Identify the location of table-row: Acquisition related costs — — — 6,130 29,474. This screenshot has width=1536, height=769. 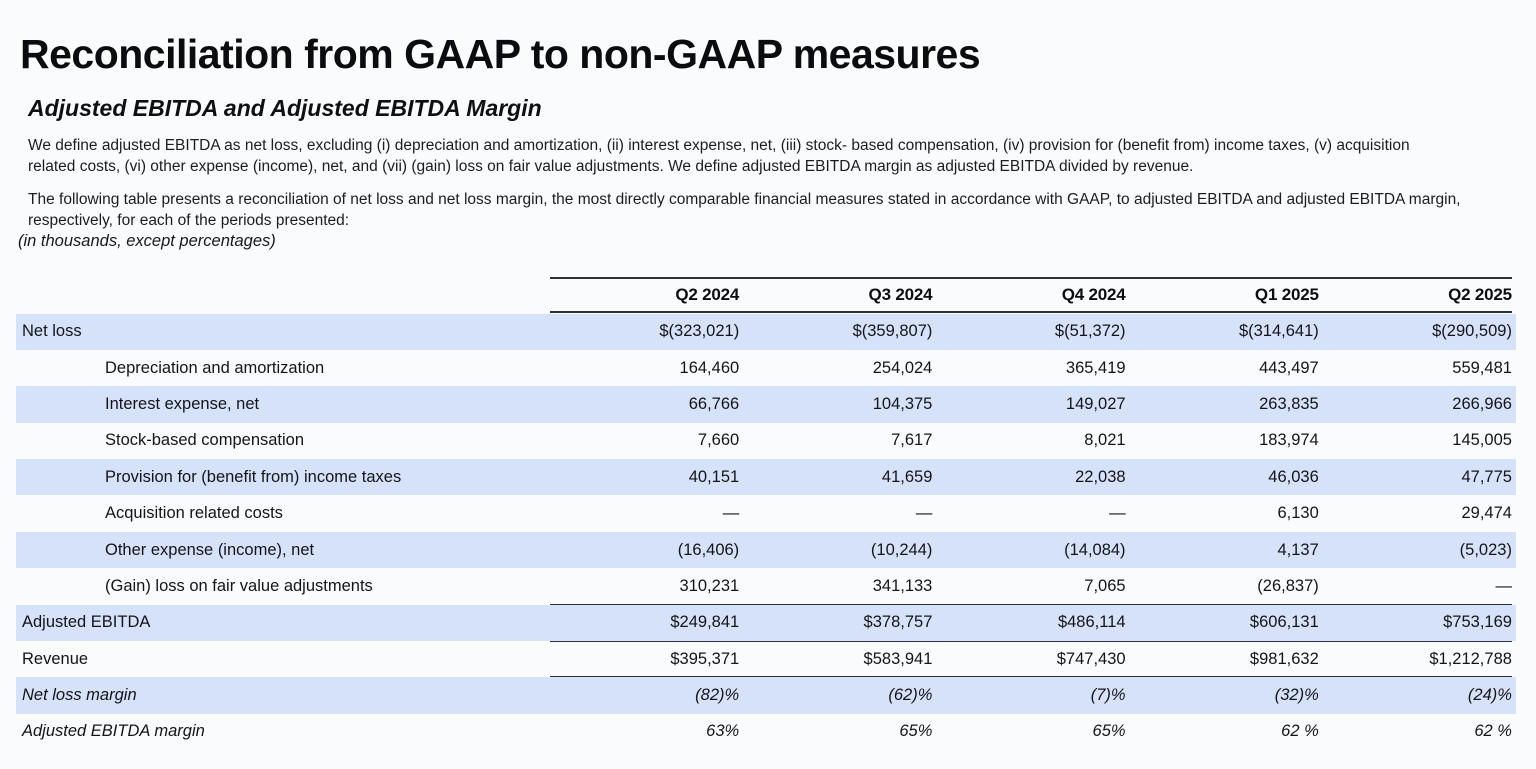
(766, 513).